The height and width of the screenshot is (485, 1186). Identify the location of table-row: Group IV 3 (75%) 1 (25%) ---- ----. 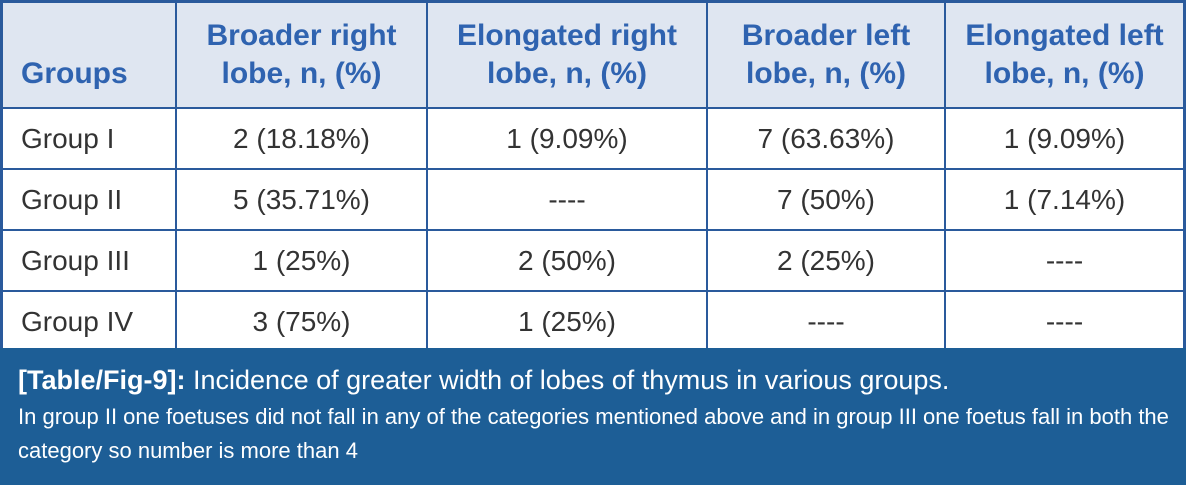
(593, 321).